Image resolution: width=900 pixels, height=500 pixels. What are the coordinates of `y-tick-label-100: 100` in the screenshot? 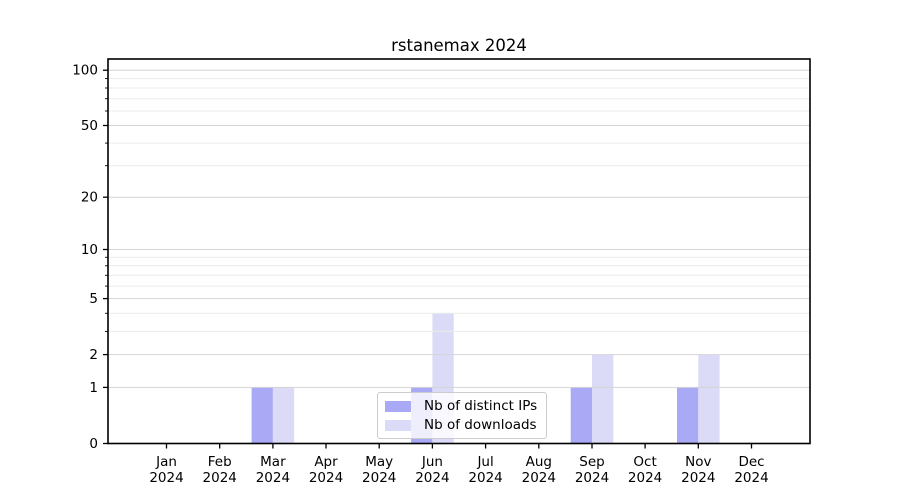 It's located at (85, 71).